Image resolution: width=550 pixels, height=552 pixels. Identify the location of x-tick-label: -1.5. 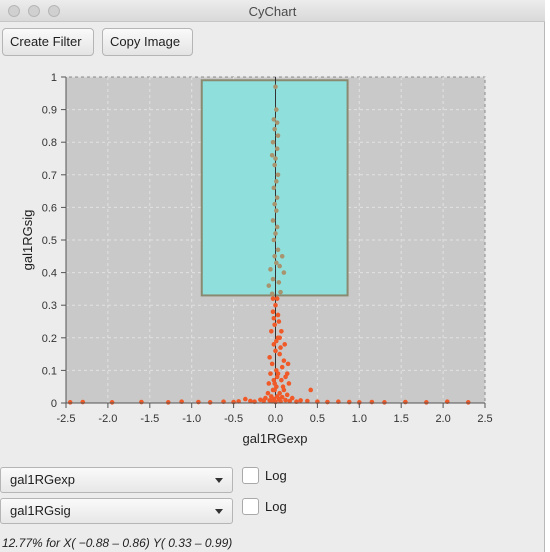
(149, 419).